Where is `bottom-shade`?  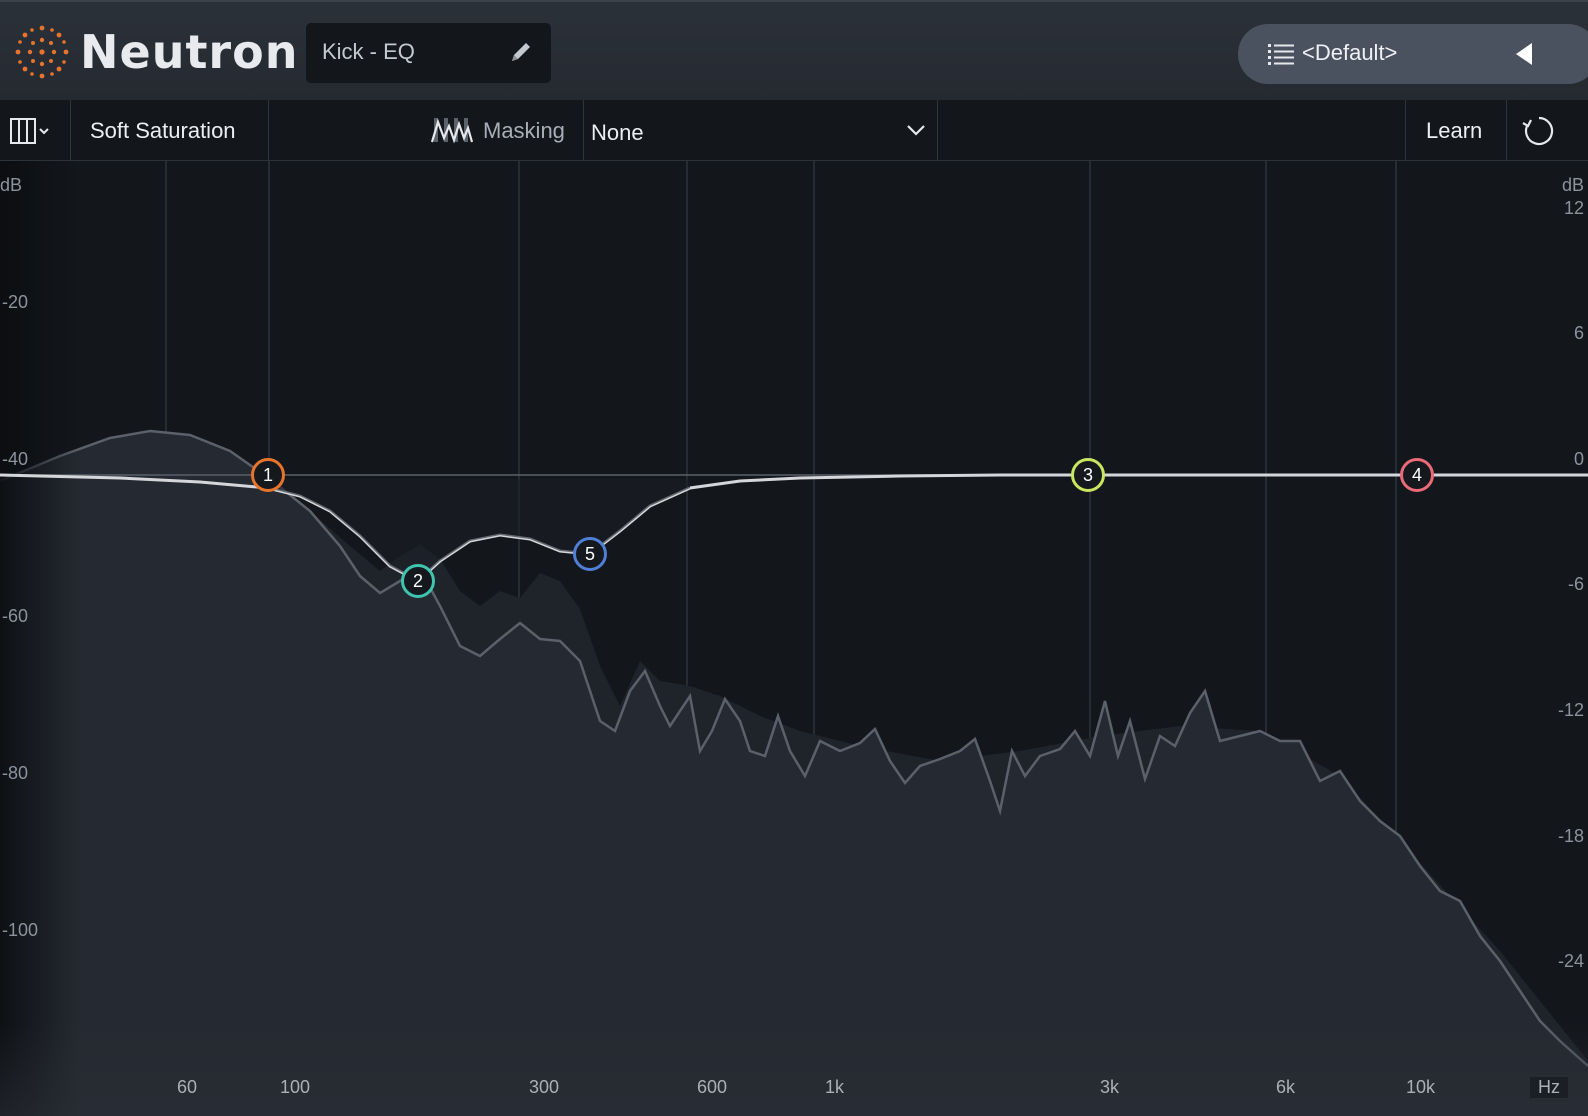 bottom-shade is located at coordinates (794, 1068).